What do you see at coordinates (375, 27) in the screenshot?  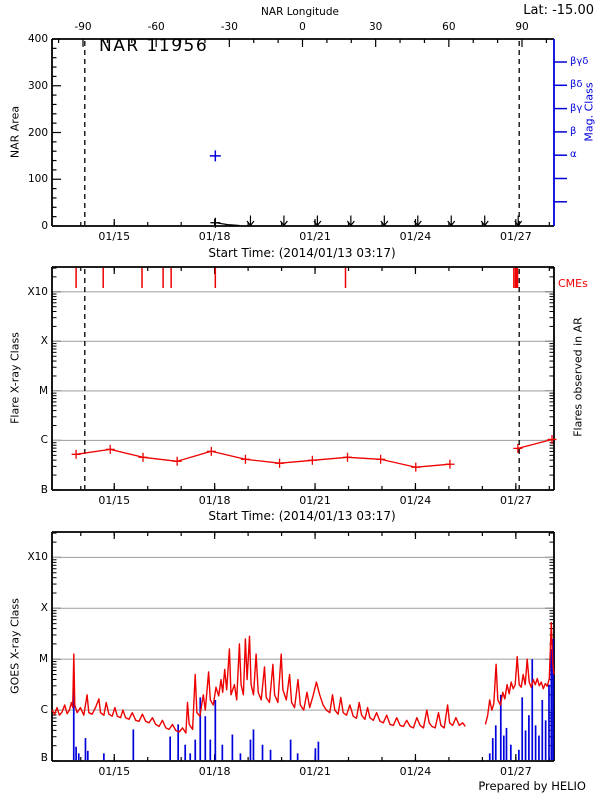 I see `longitude-tick-label: 30` at bounding box center [375, 27].